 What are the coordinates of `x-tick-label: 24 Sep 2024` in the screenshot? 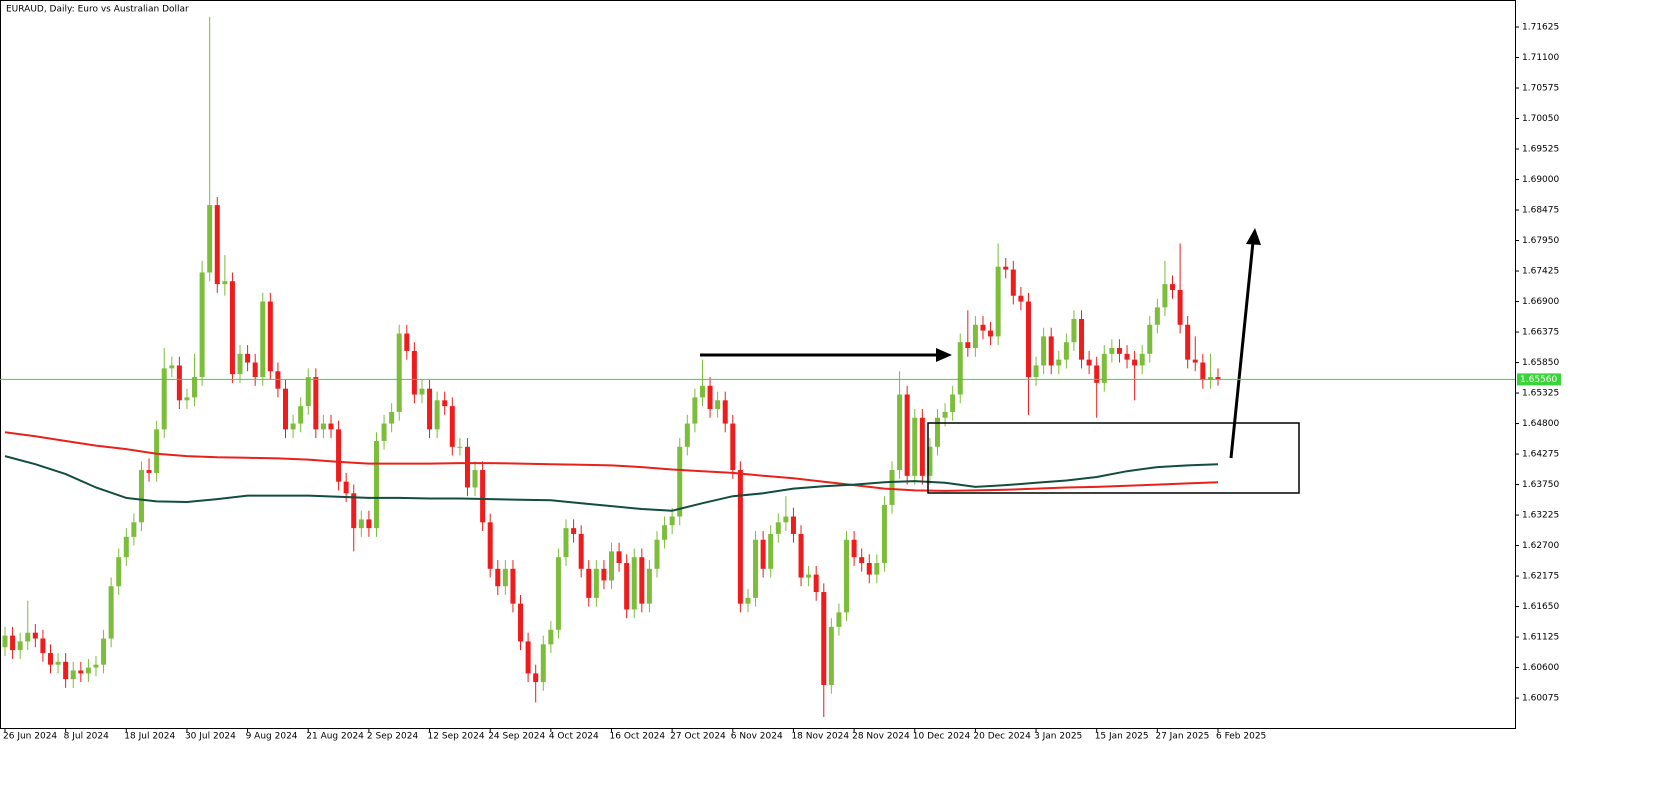 It's located at (516, 737).